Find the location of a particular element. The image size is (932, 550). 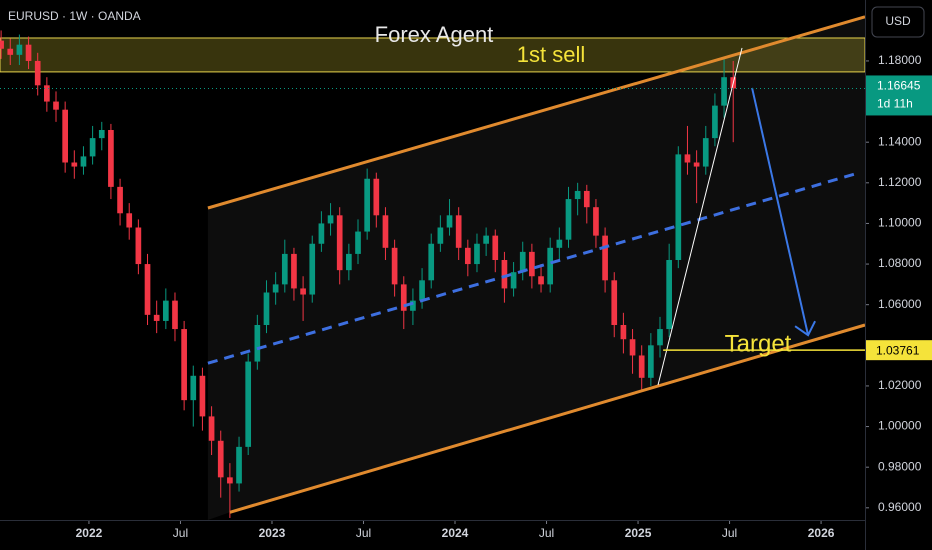

y-tick-label: 1.06000 is located at coordinates (900, 304).